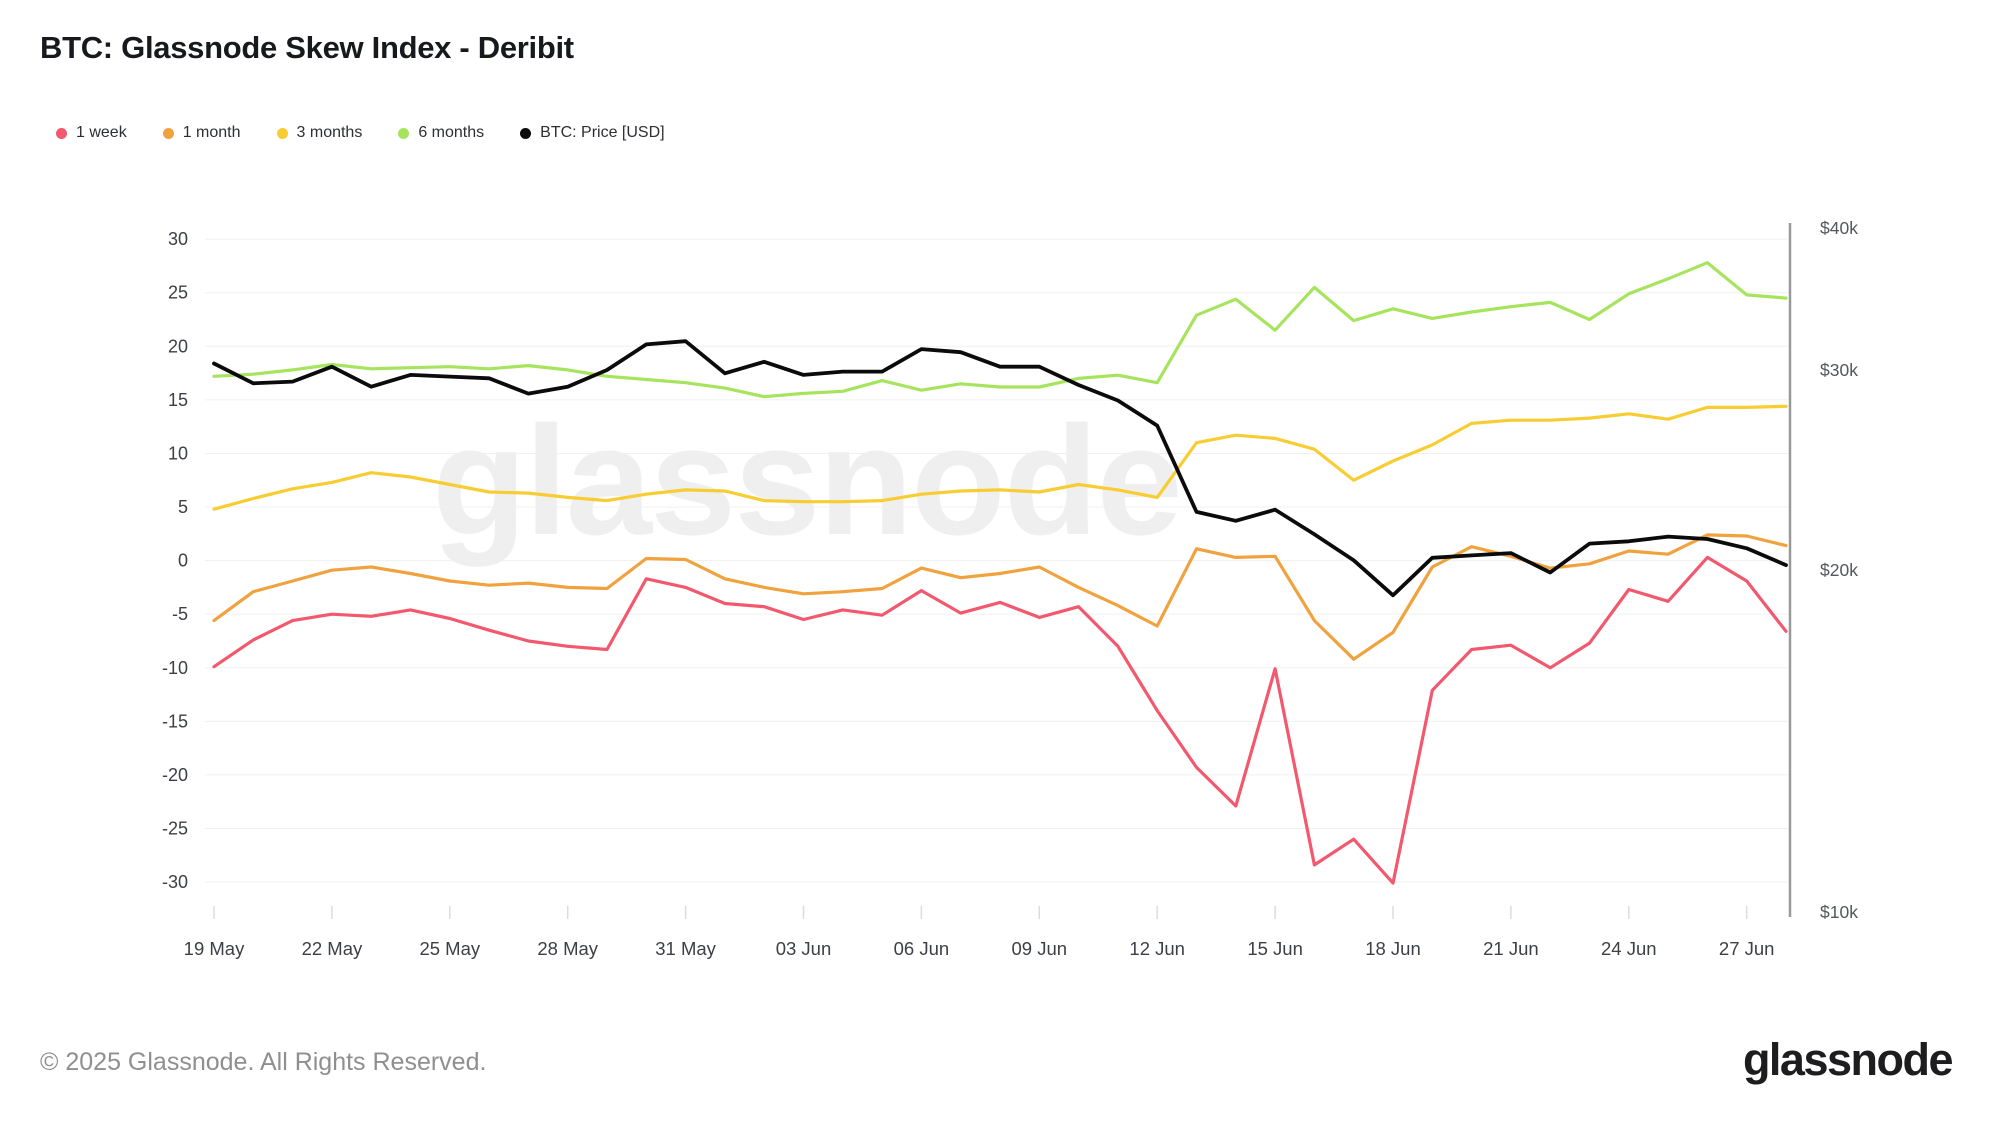 The image size is (2000, 1125). What do you see at coordinates (307, 47) in the screenshot?
I see `page-title: BTC: Glassnode Skew Index - Deribit` at bounding box center [307, 47].